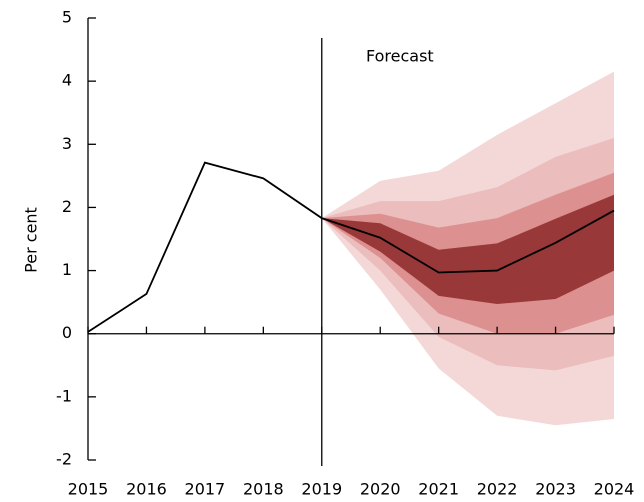 The height and width of the screenshot is (502, 644). What do you see at coordinates (64, 395) in the screenshot?
I see `y-tick-label: -1` at bounding box center [64, 395].